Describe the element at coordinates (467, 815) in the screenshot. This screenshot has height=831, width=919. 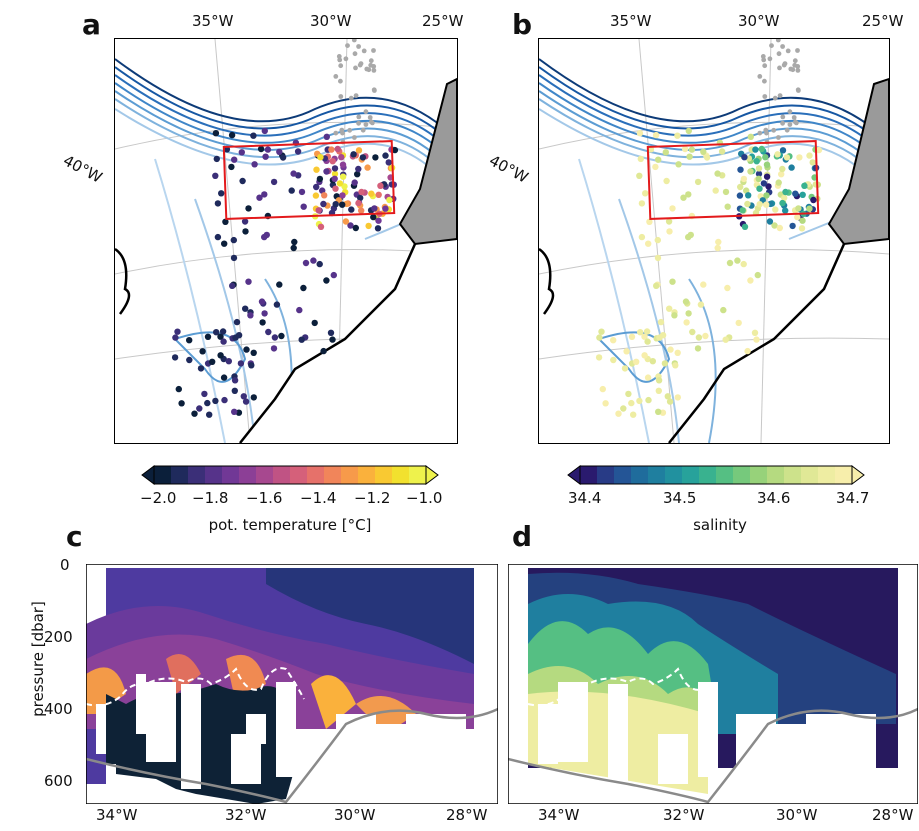
I see `c-xtick-28w: 28°W` at that location.